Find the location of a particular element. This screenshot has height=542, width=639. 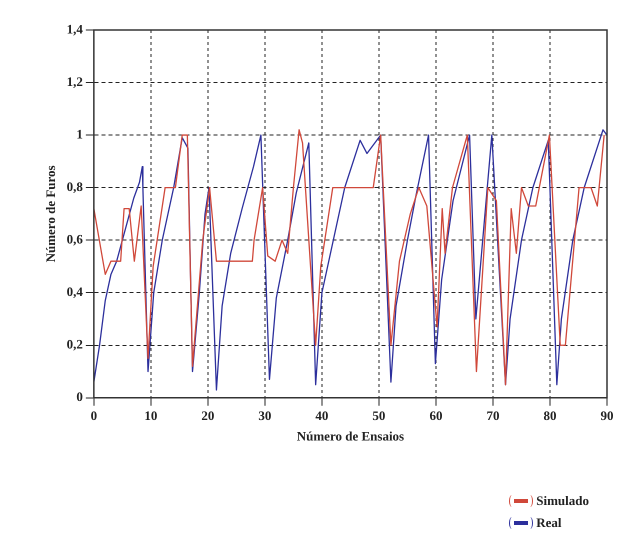

x-tick-label: 10 is located at coordinates (151, 415).